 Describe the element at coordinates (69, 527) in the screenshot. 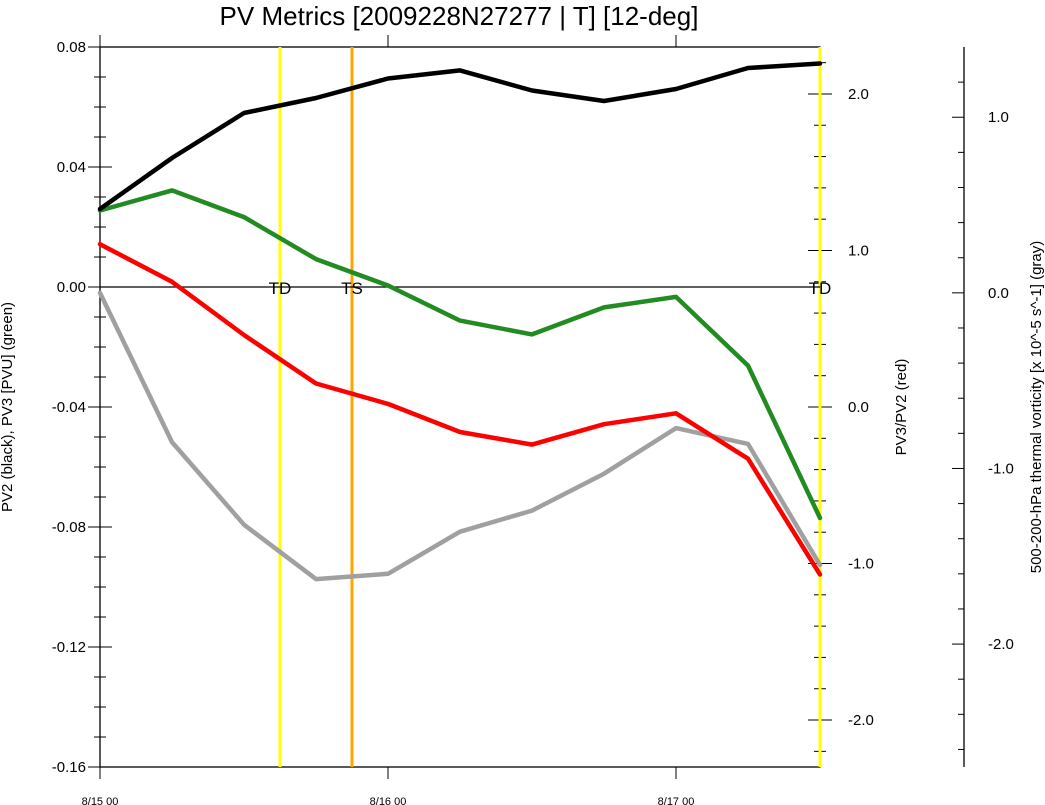

I see `left-tick-label: -0.08` at that location.